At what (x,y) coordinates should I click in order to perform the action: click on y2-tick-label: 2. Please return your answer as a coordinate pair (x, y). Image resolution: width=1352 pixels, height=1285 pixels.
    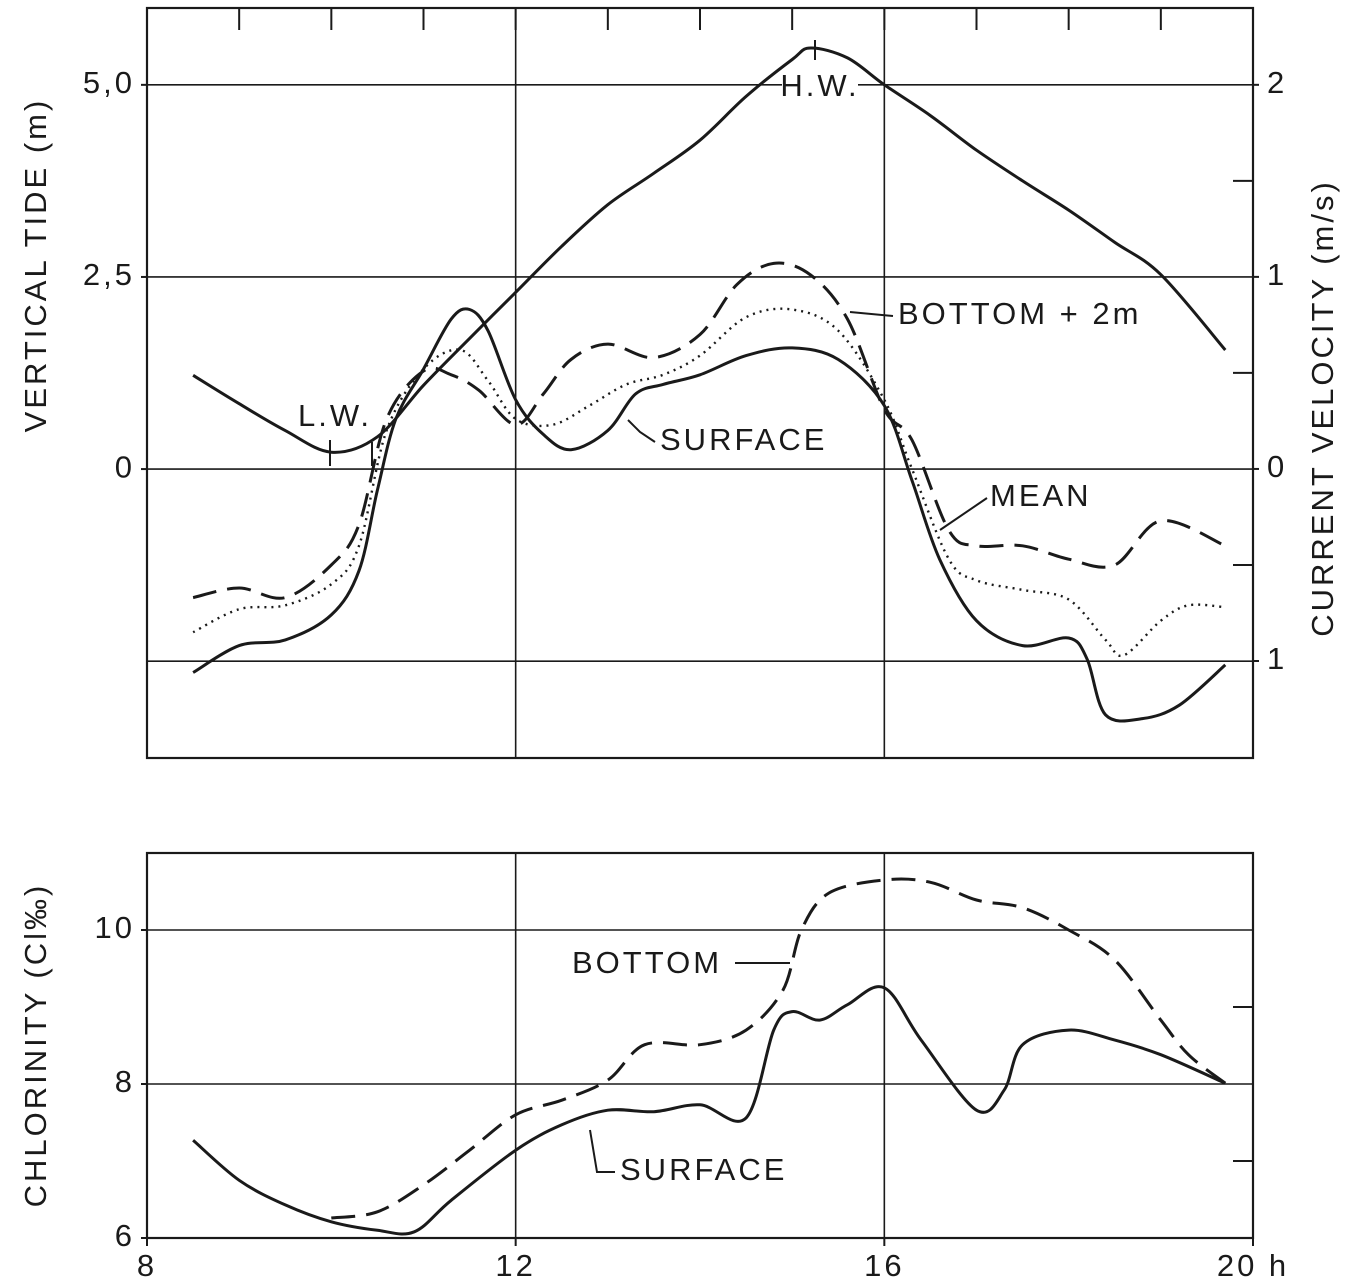
    Looking at the image, I should click on (1277, 82).